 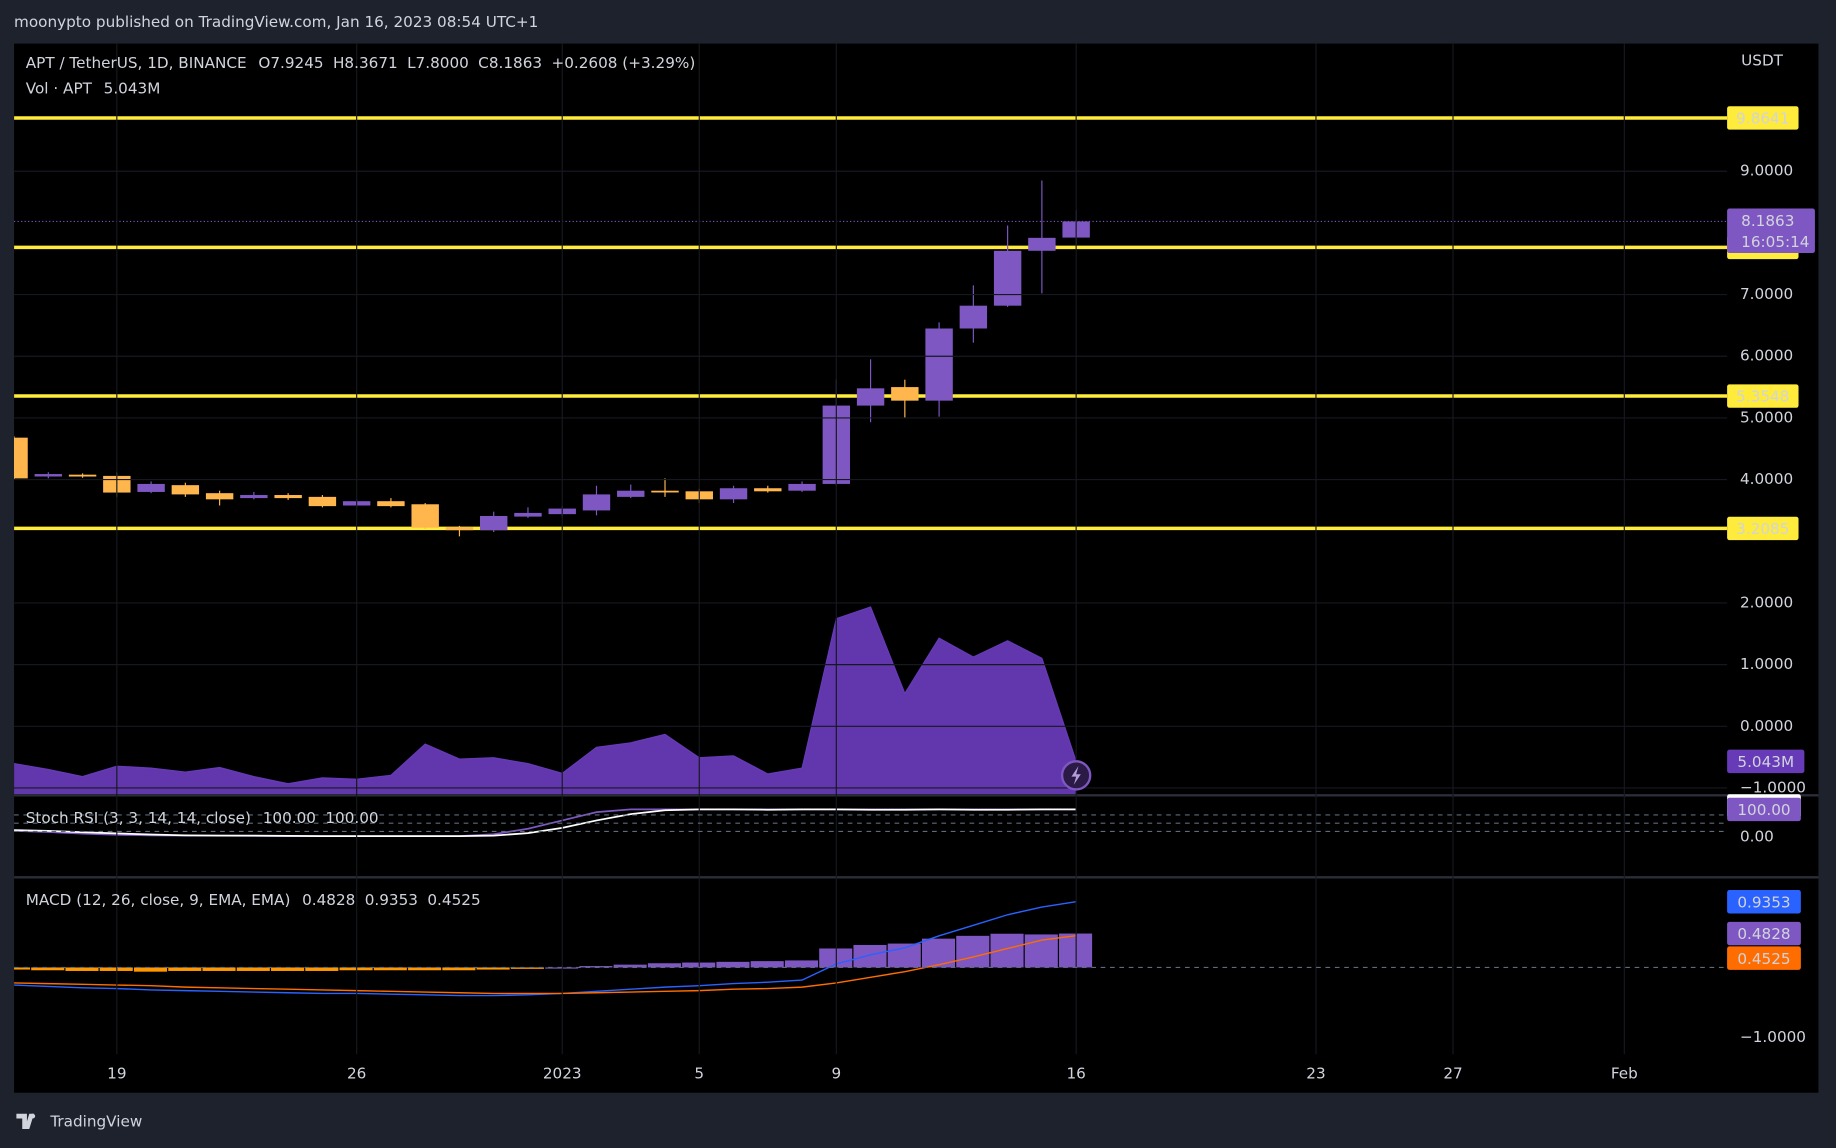 What do you see at coordinates (699, 1073) in the screenshot?
I see `x-tick-label: 5` at bounding box center [699, 1073].